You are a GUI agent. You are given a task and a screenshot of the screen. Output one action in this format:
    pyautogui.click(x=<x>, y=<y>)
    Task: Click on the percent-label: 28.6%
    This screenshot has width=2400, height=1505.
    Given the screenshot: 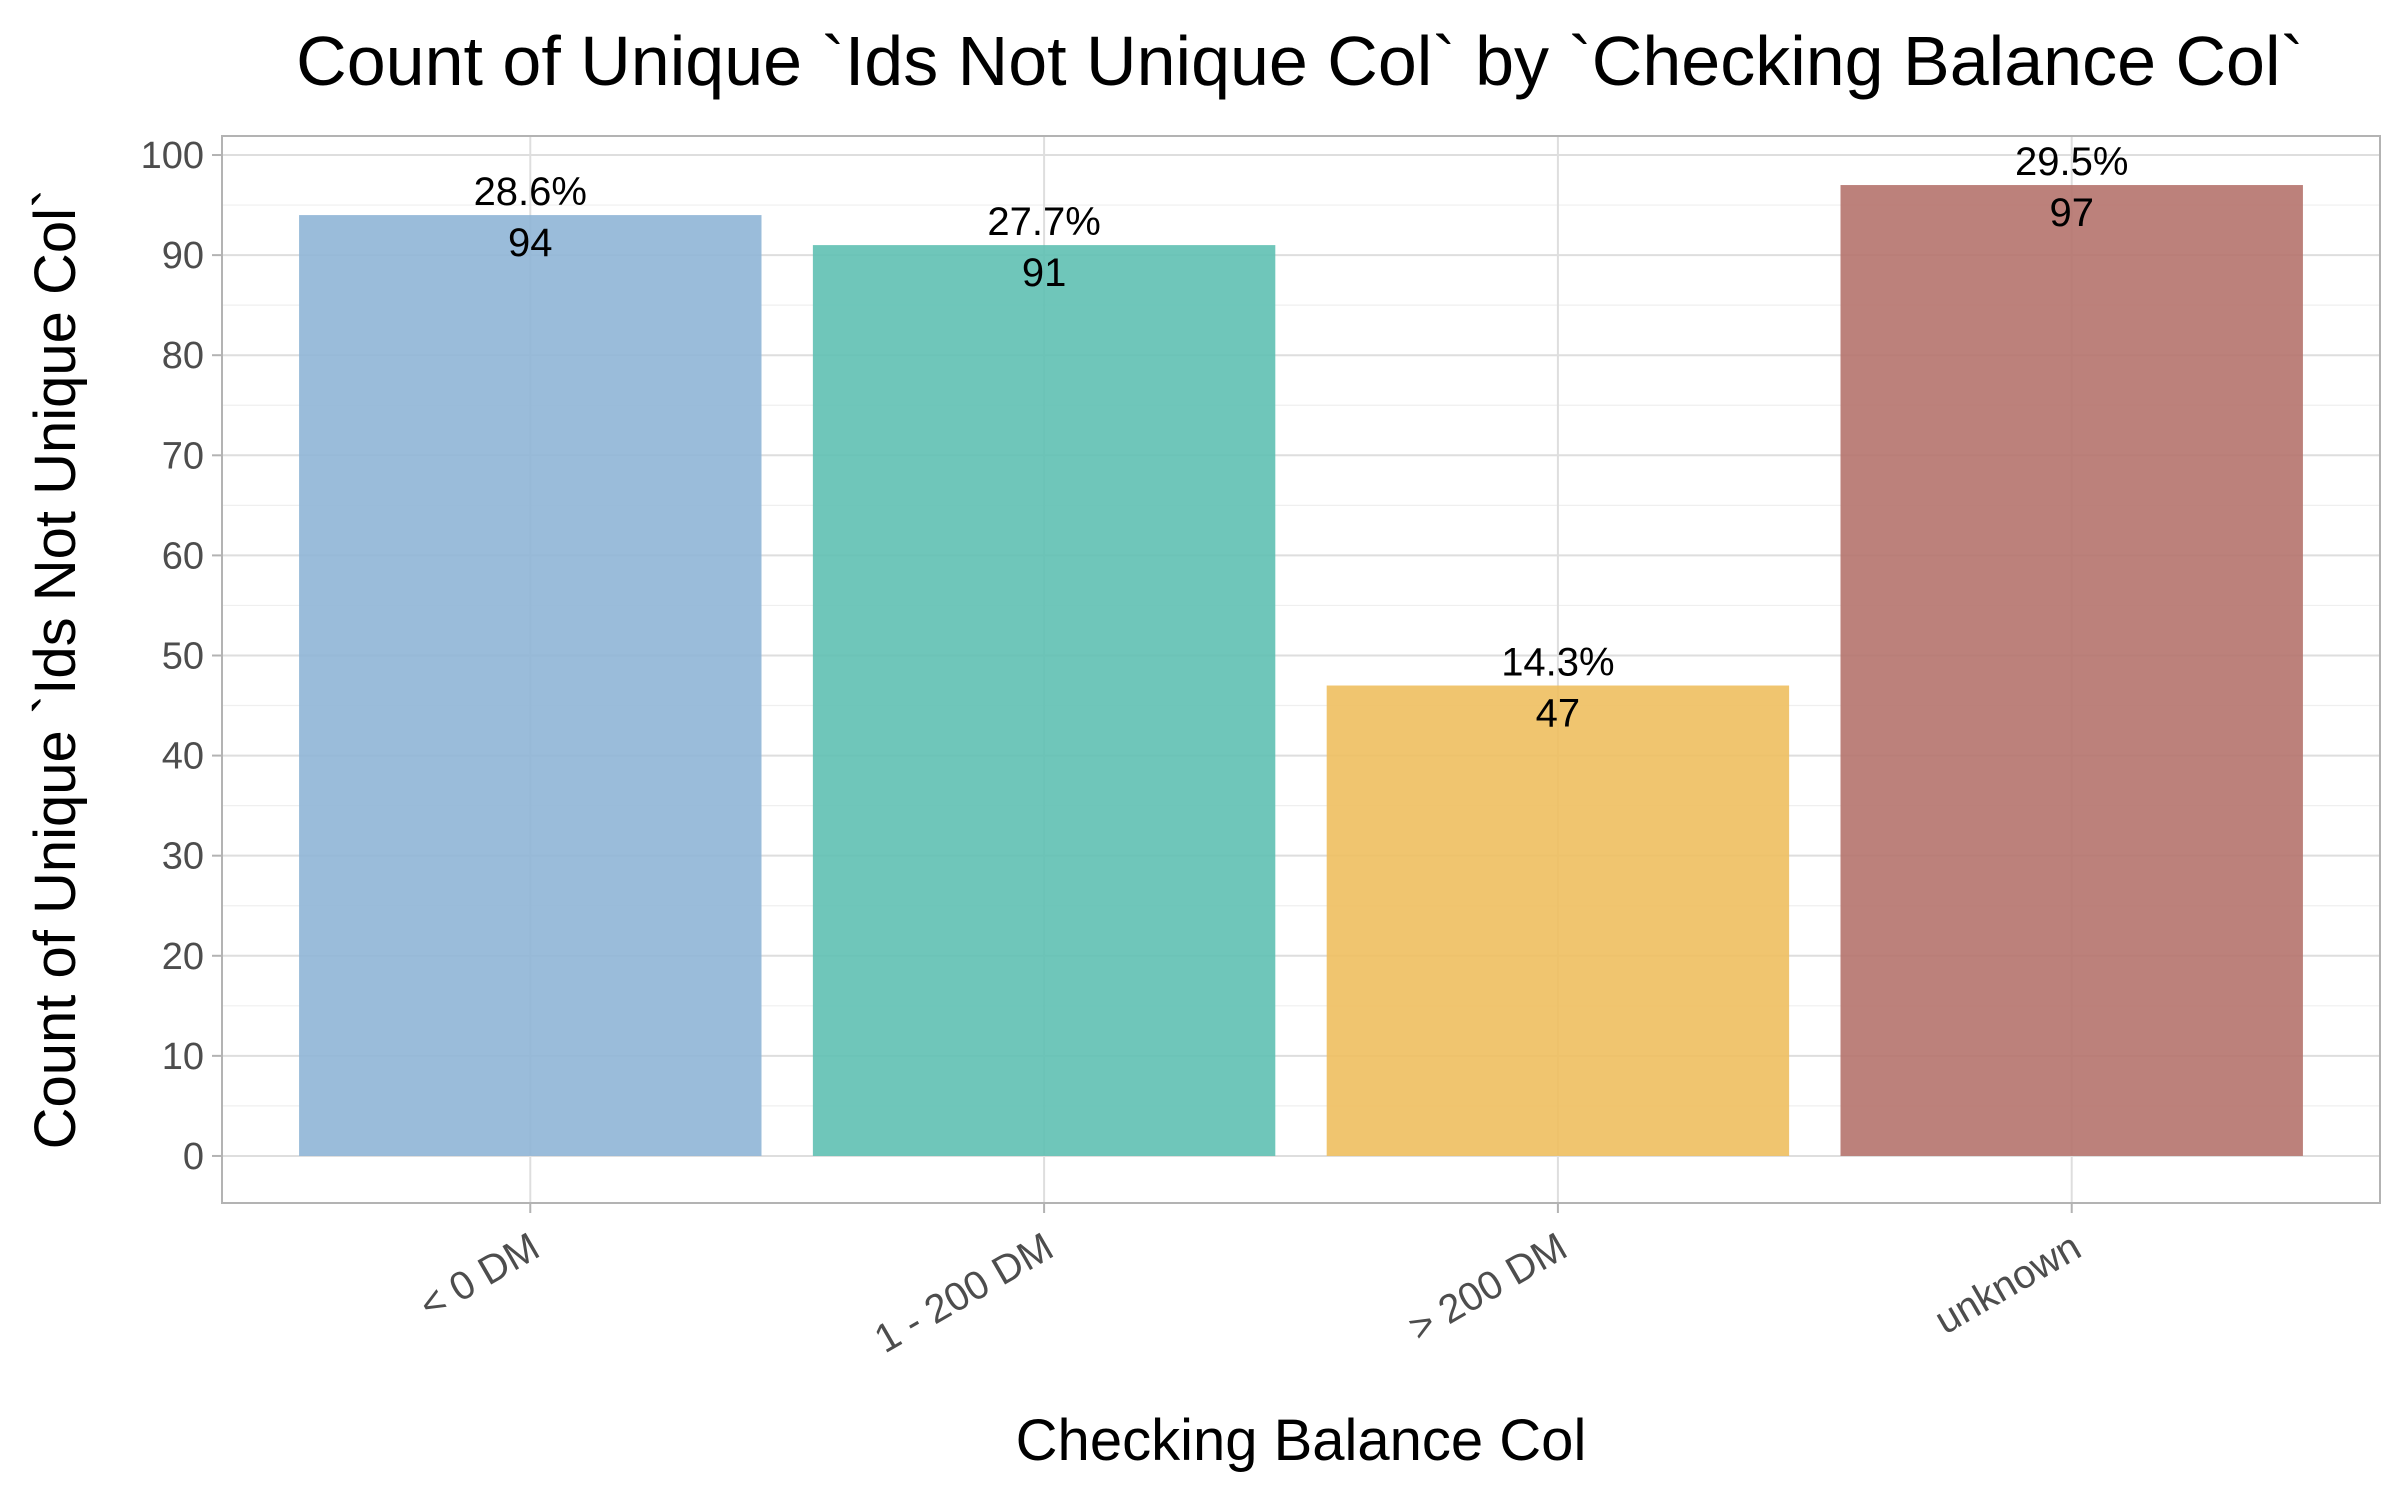 What is the action you would take?
    pyautogui.click(x=530, y=192)
    